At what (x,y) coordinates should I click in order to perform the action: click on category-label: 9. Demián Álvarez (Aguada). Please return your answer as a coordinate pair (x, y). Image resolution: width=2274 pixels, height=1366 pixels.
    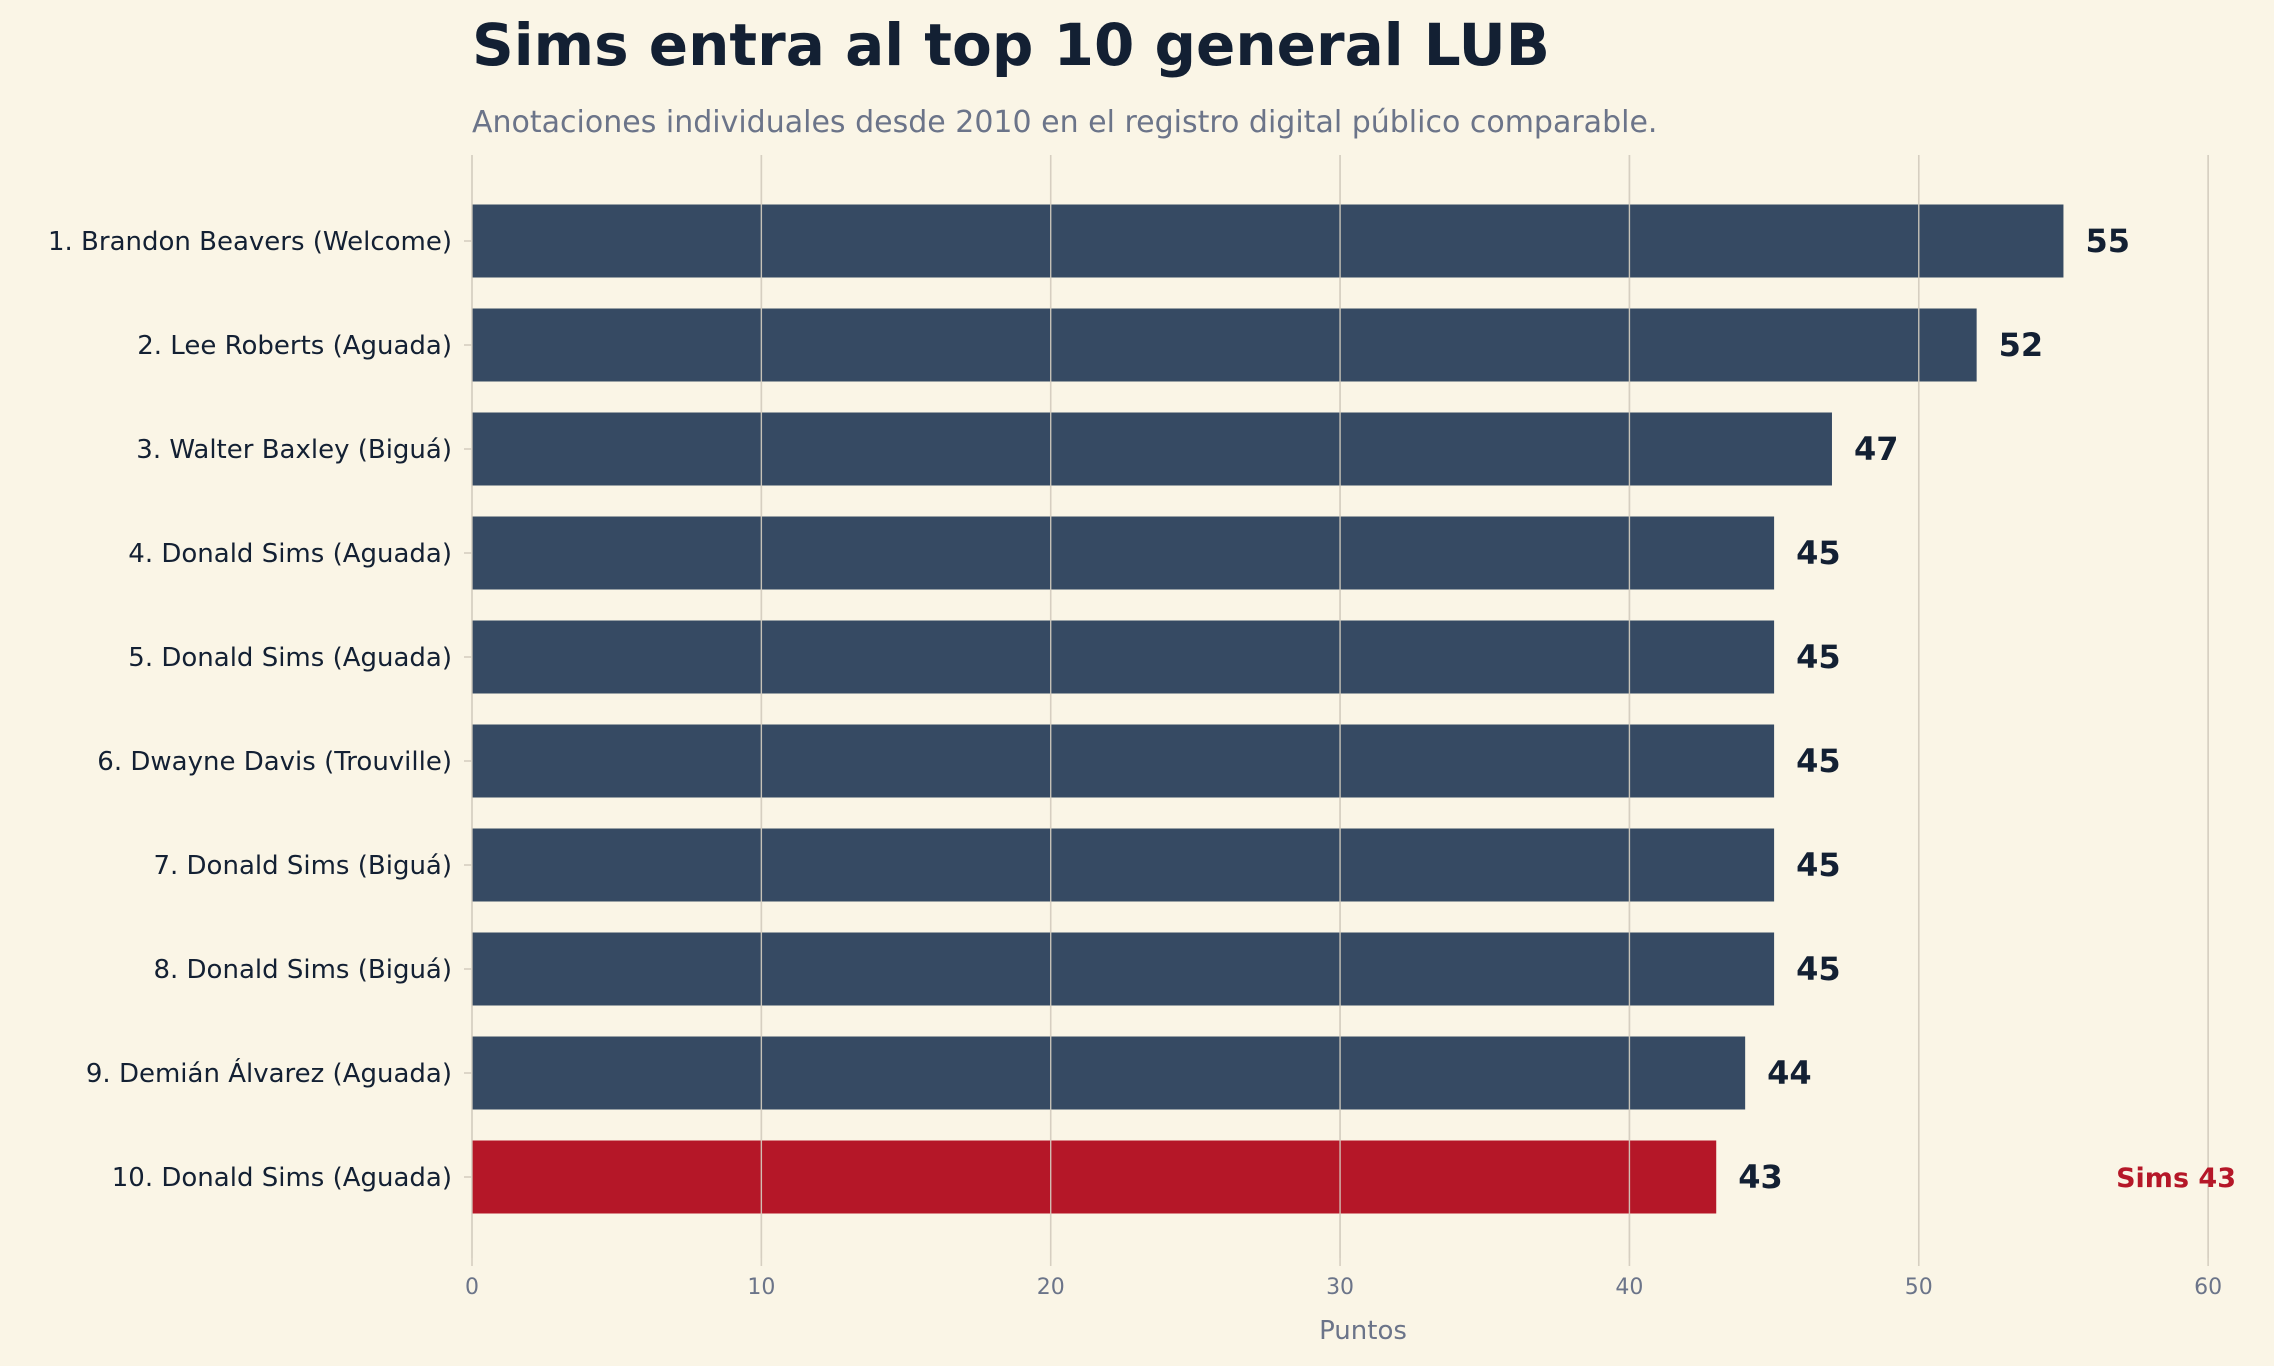
    Looking at the image, I should click on (269, 1073).